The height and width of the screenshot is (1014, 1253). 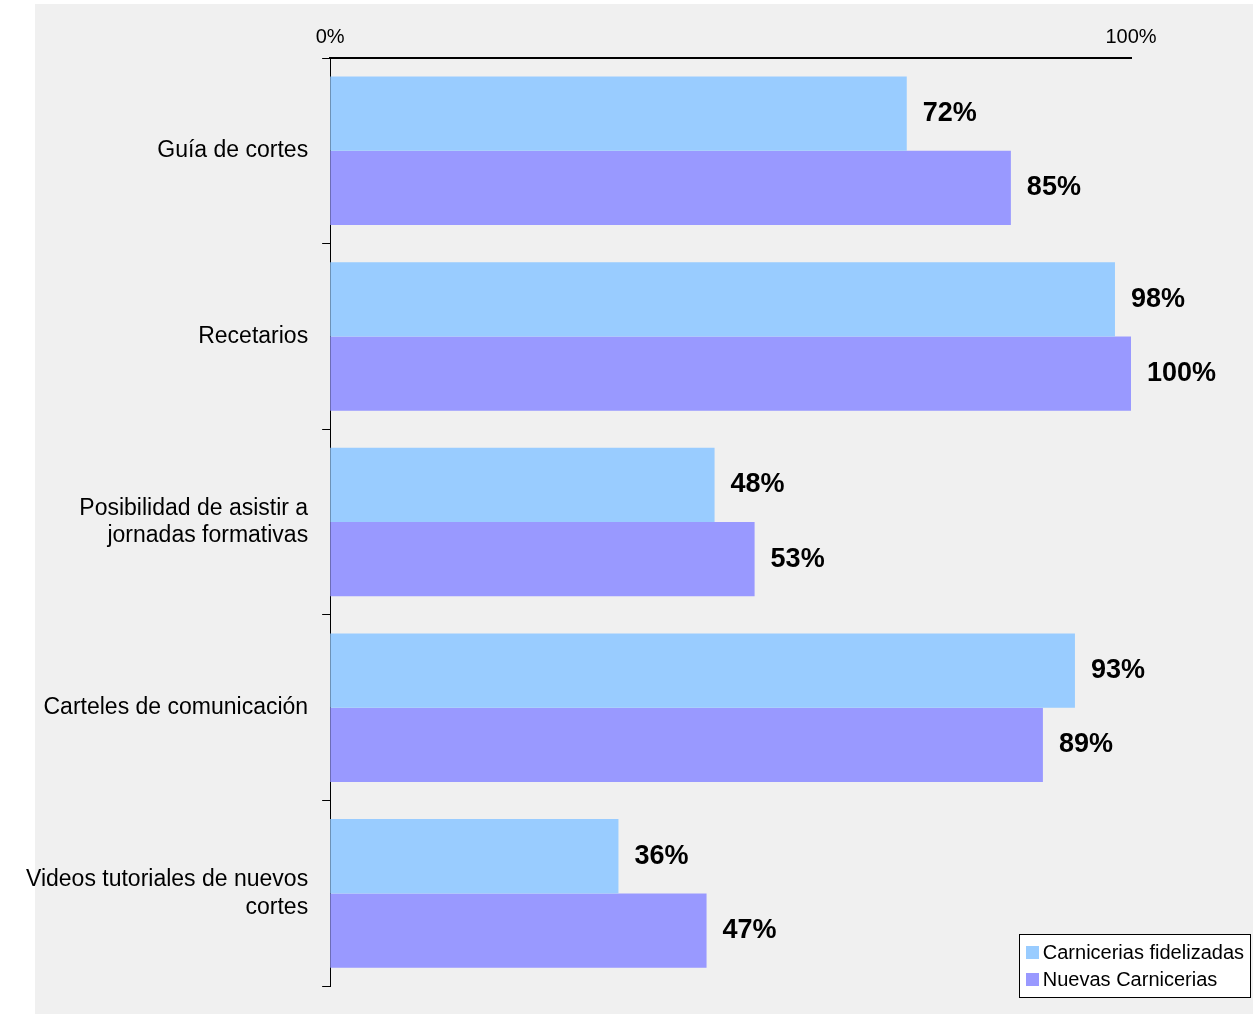 I want to click on data-label: 47%, so click(x=749, y=928).